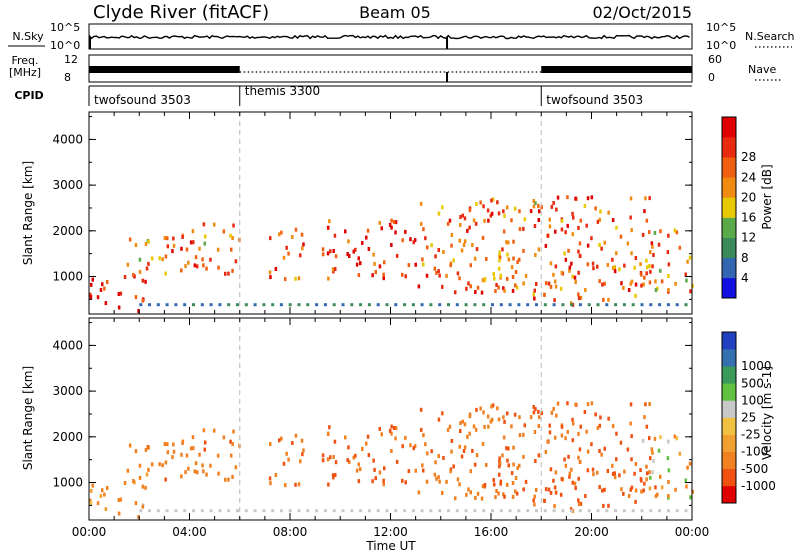 The width and height of the screenshot is (800, 554). What do you see at coordinates (748, 177) in the screenshot?
I see `power-colorbar-tick-label: 24` at bounding box center [748, 177].